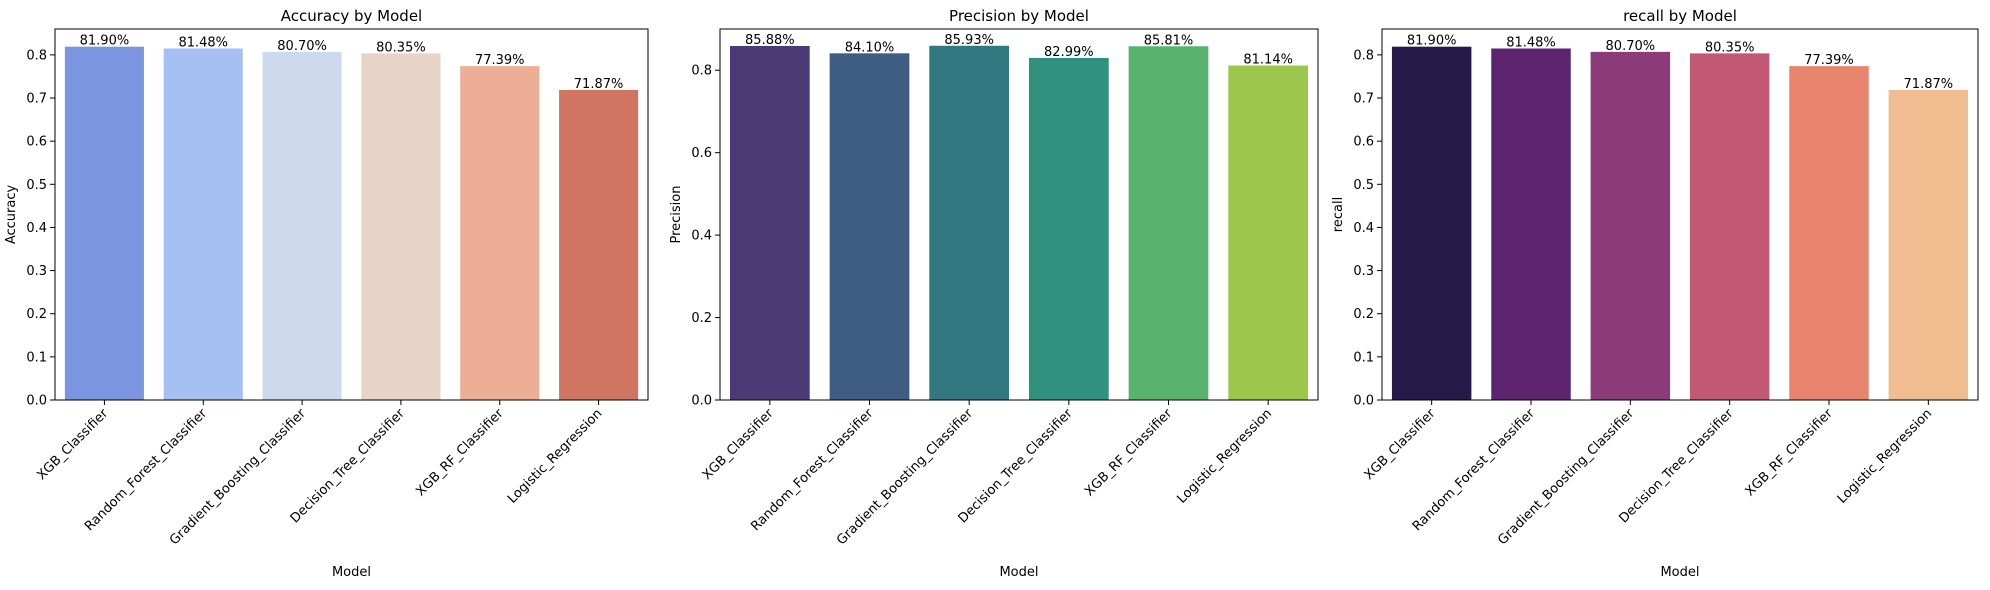 Image resolution: width=1990 pixels, height=590 pixels. What do you see at coordinates (770, 40) in the screenshot?
I see `data-label: 85.88%` at bounding box center [770, 40].